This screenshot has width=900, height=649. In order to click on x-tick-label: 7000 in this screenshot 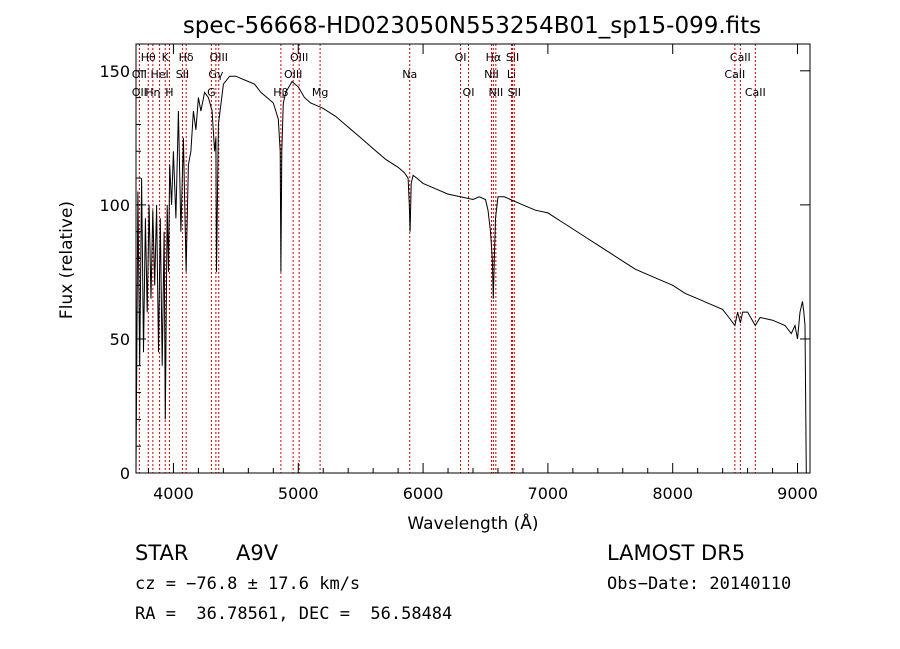, I will do `click(548, 493)`.